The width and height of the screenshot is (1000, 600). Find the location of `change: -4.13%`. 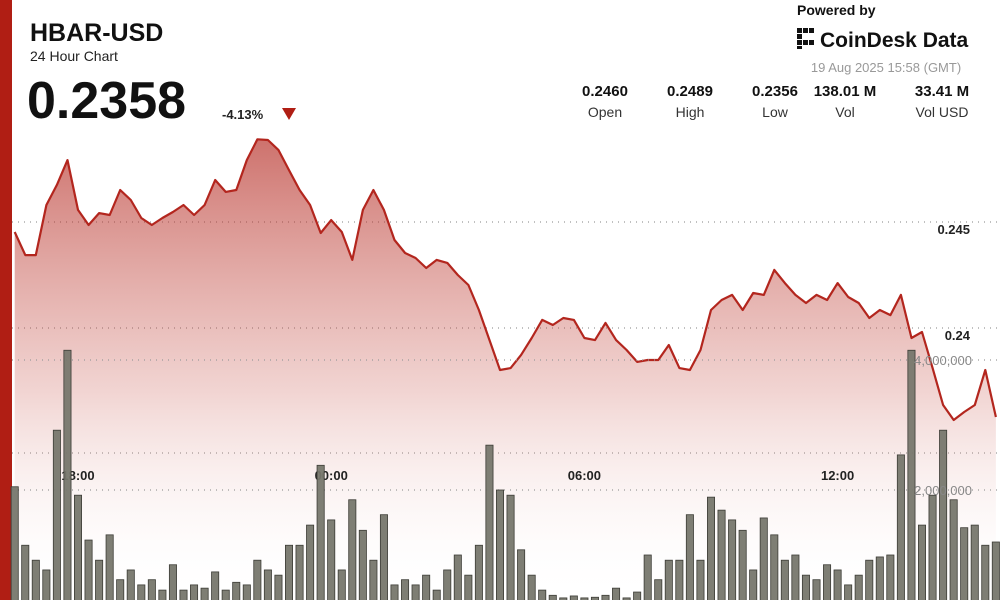

change: -4.13% is located at coordinates (243, 114).